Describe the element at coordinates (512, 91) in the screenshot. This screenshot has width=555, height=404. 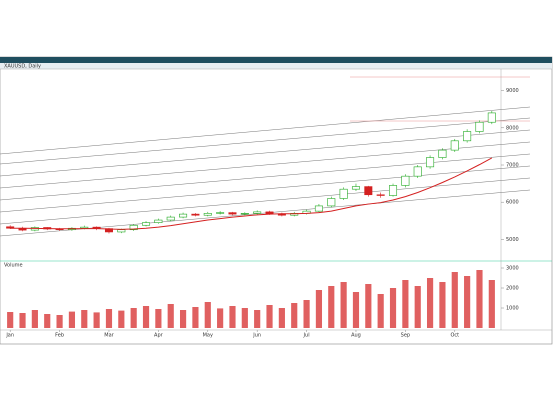
I see `y-tick-label: 9000` at that location.